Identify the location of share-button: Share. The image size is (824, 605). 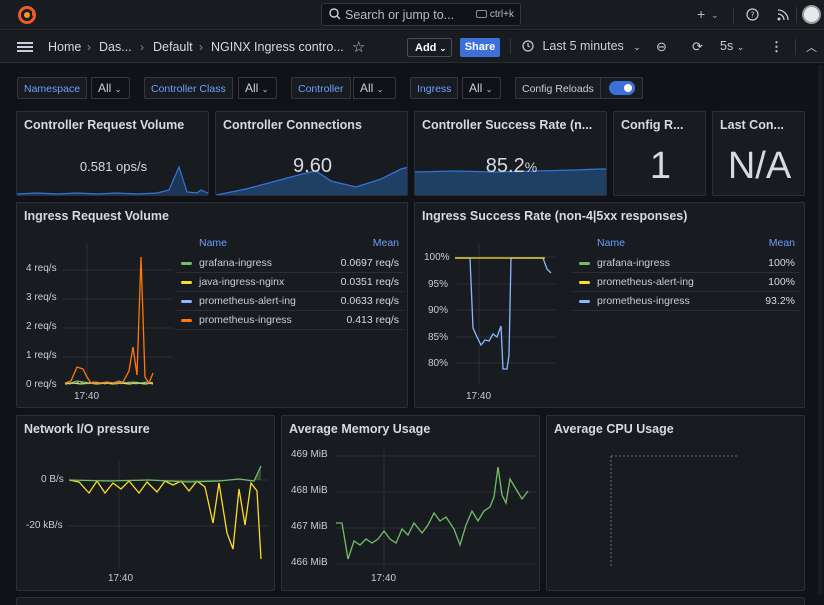
(480, 47).